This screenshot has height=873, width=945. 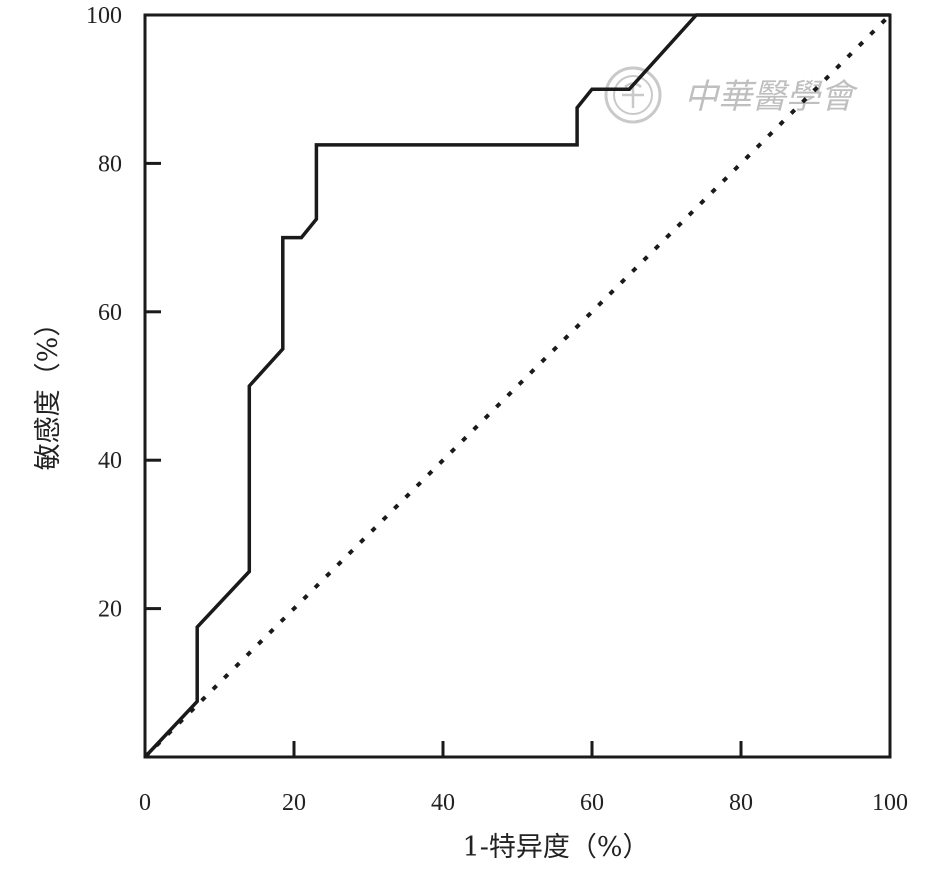 I want to click on x-tick-label: 80, so click(x=741, y=803).